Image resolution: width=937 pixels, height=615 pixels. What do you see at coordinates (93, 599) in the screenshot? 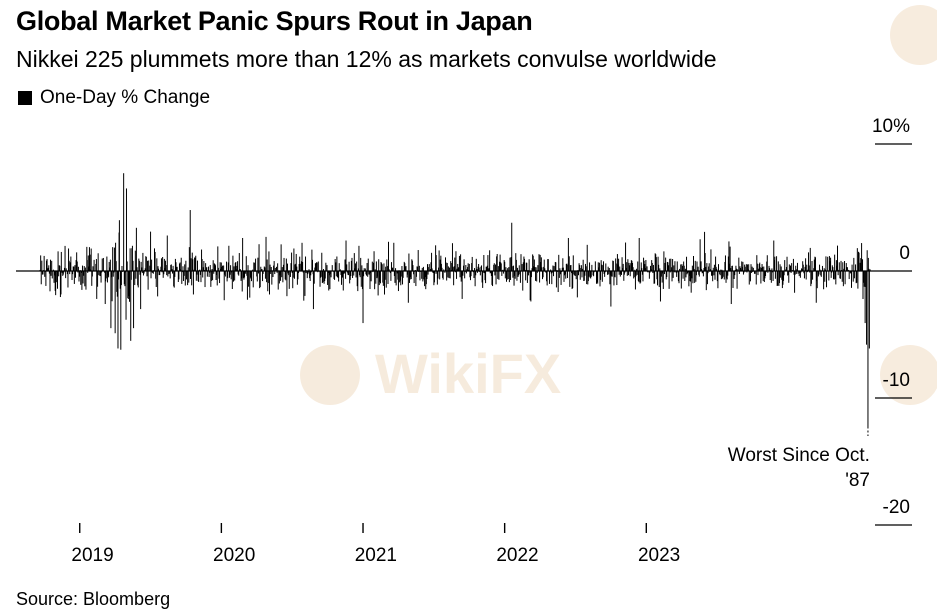
I see `source-note: Source: Bloomberg` at bounding box center [93, 599].